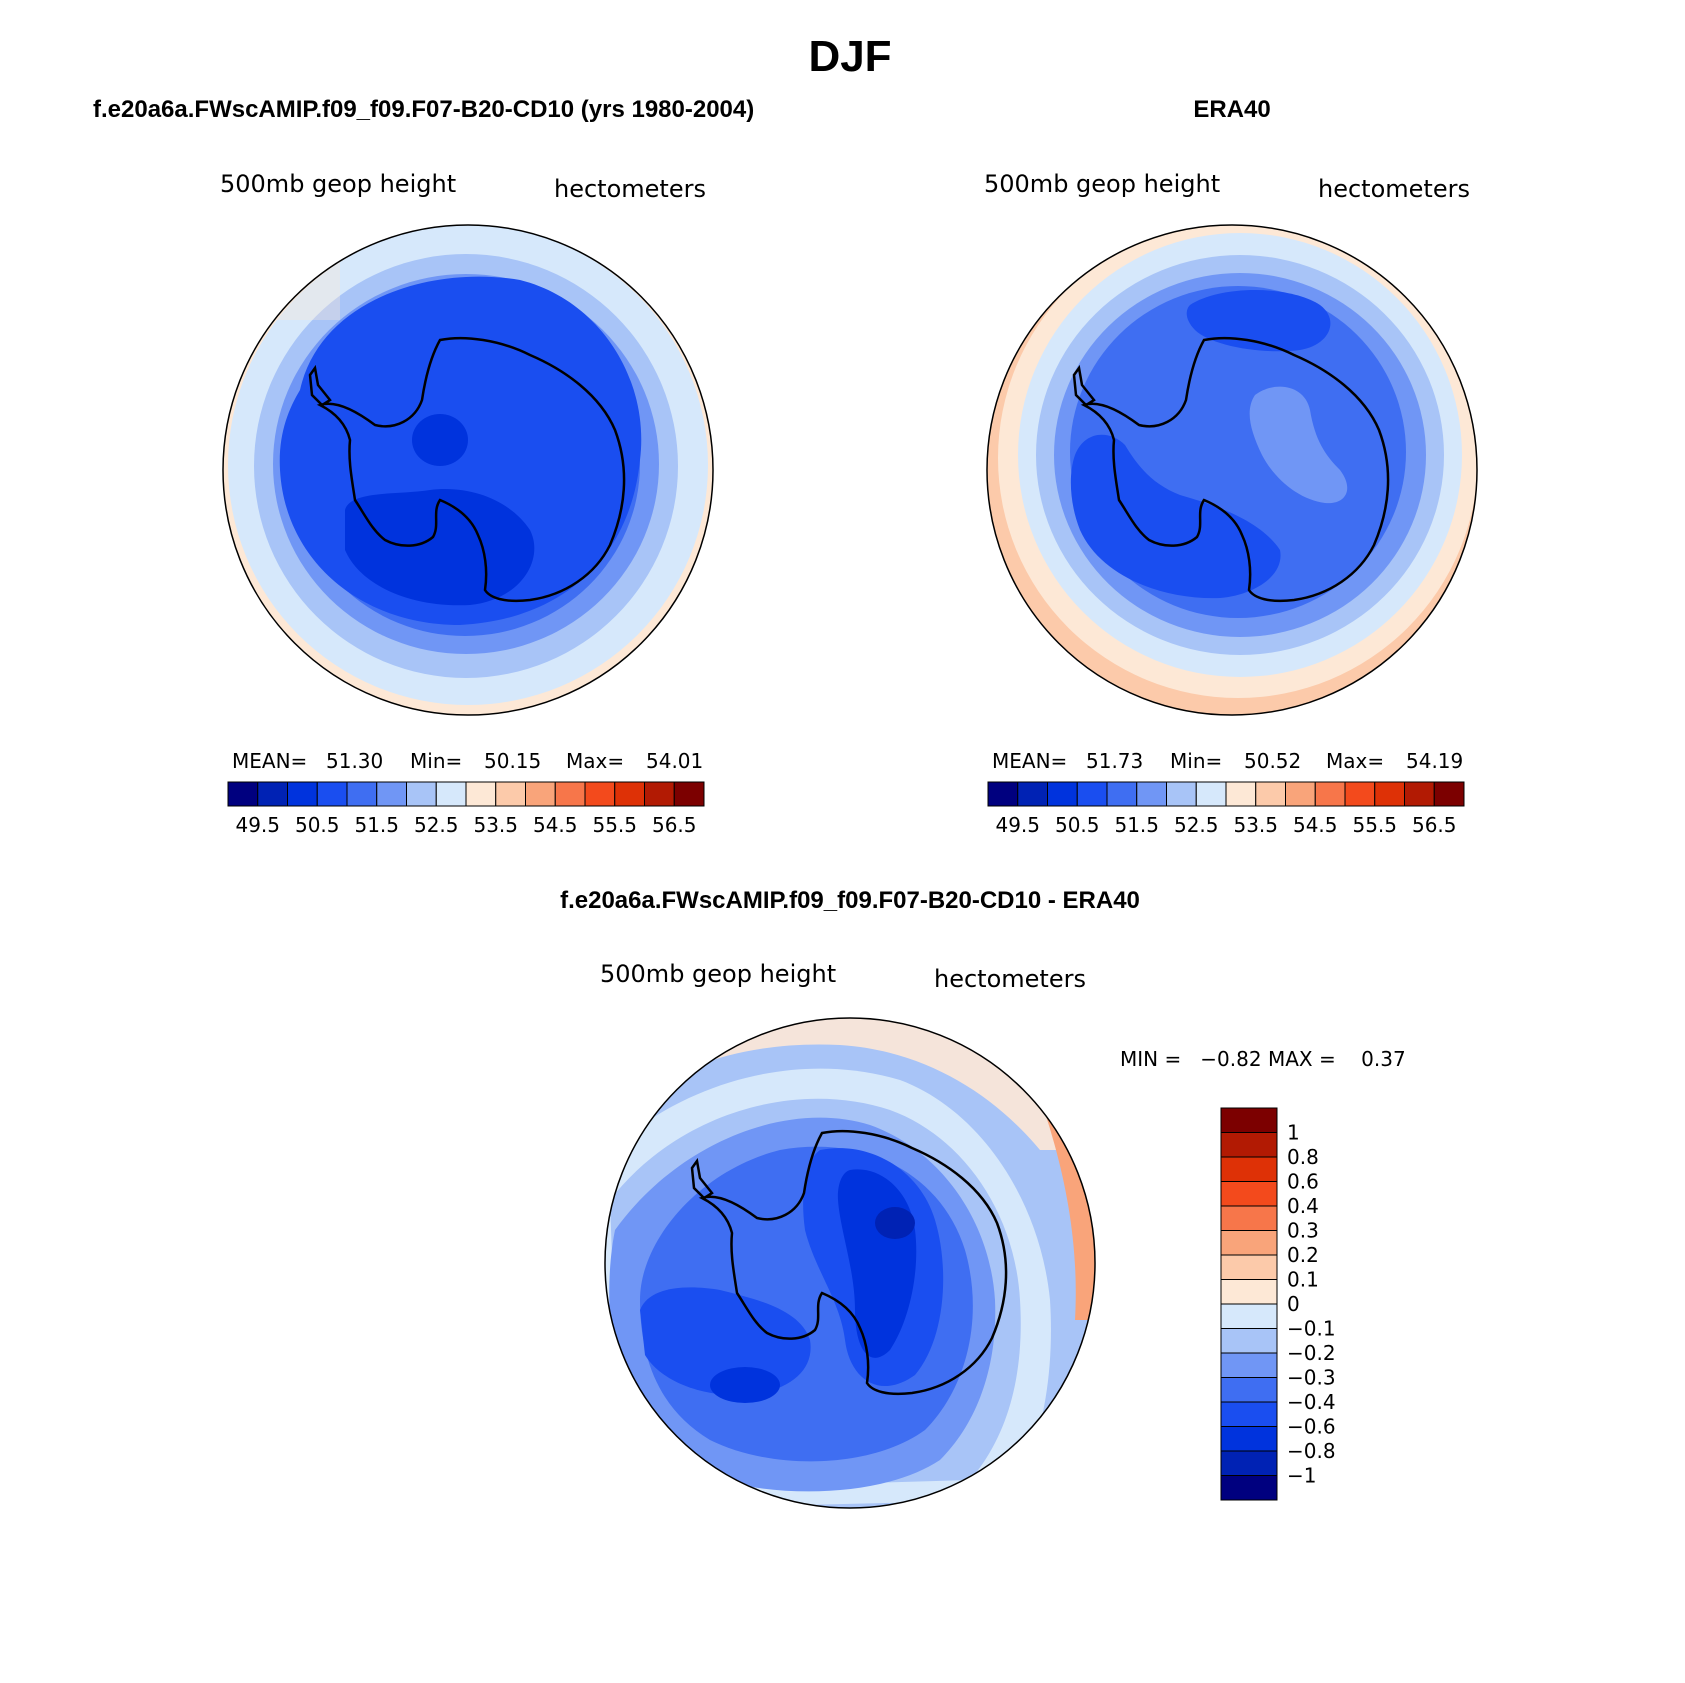  What do you see at coordinates (269, 761) in the screenshot?
I see `model-mean-label: MEAN=` at bounding box center [269, 761].